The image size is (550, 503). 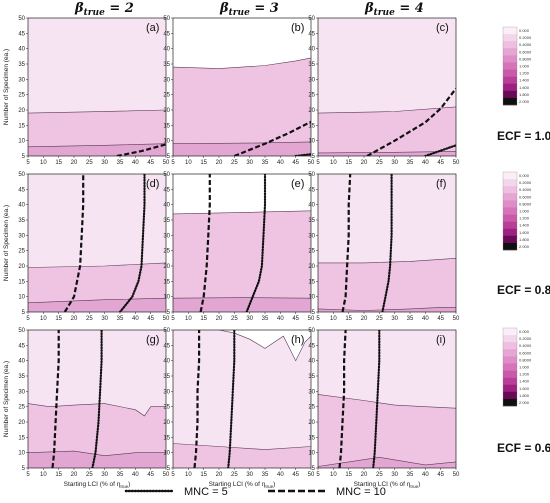 What do you see at coordinates (297, 184) in the screenshot?
I see `panel-letter: (e)` at bounding box center [297, 184].